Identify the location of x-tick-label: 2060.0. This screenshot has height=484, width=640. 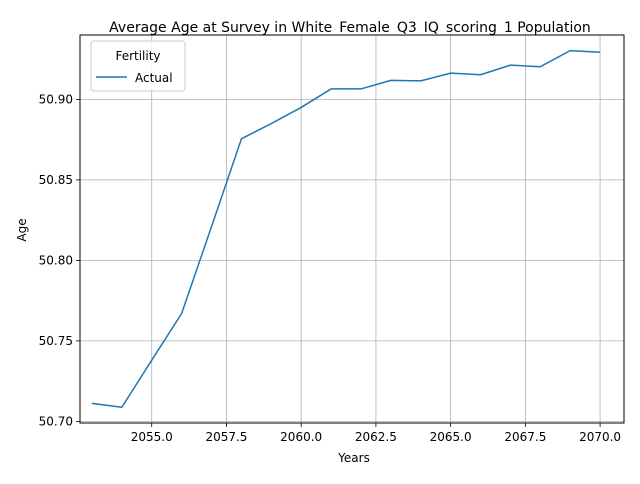
(301, 437).